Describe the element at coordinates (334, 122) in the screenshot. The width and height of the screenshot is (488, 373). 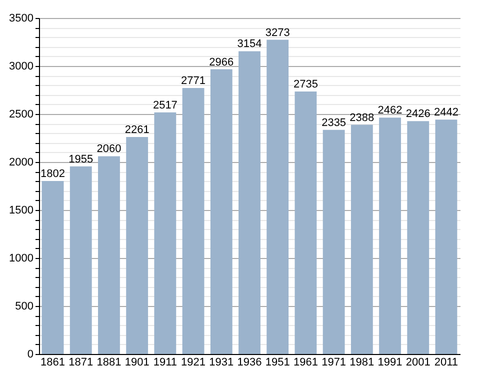
I see `data-label: 2335` at that location.